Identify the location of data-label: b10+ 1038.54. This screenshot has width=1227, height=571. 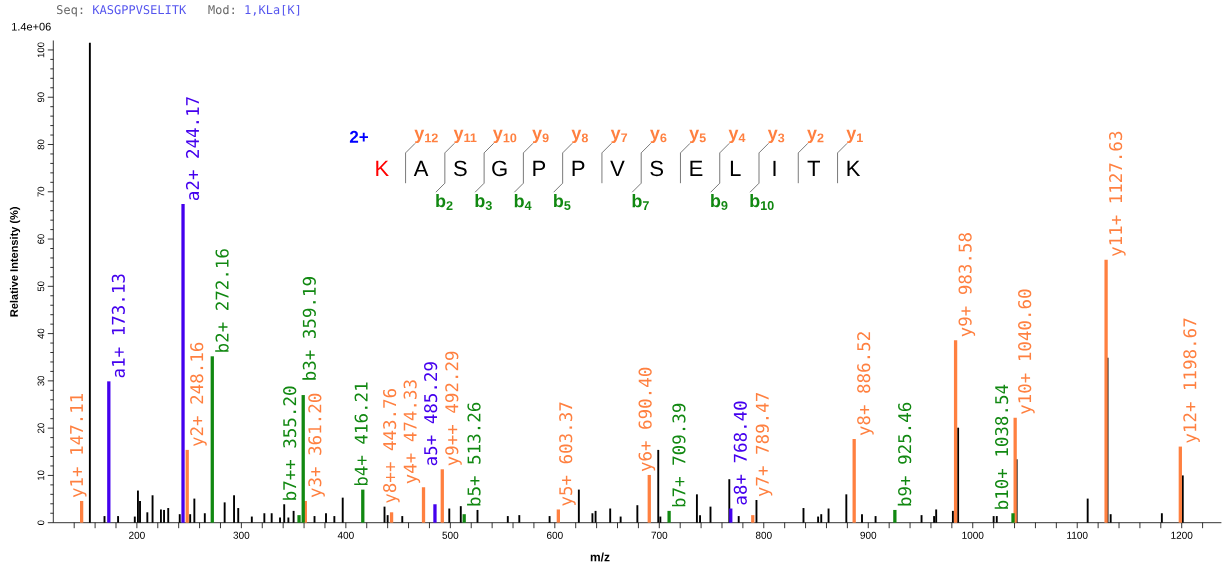
(1001, 446).